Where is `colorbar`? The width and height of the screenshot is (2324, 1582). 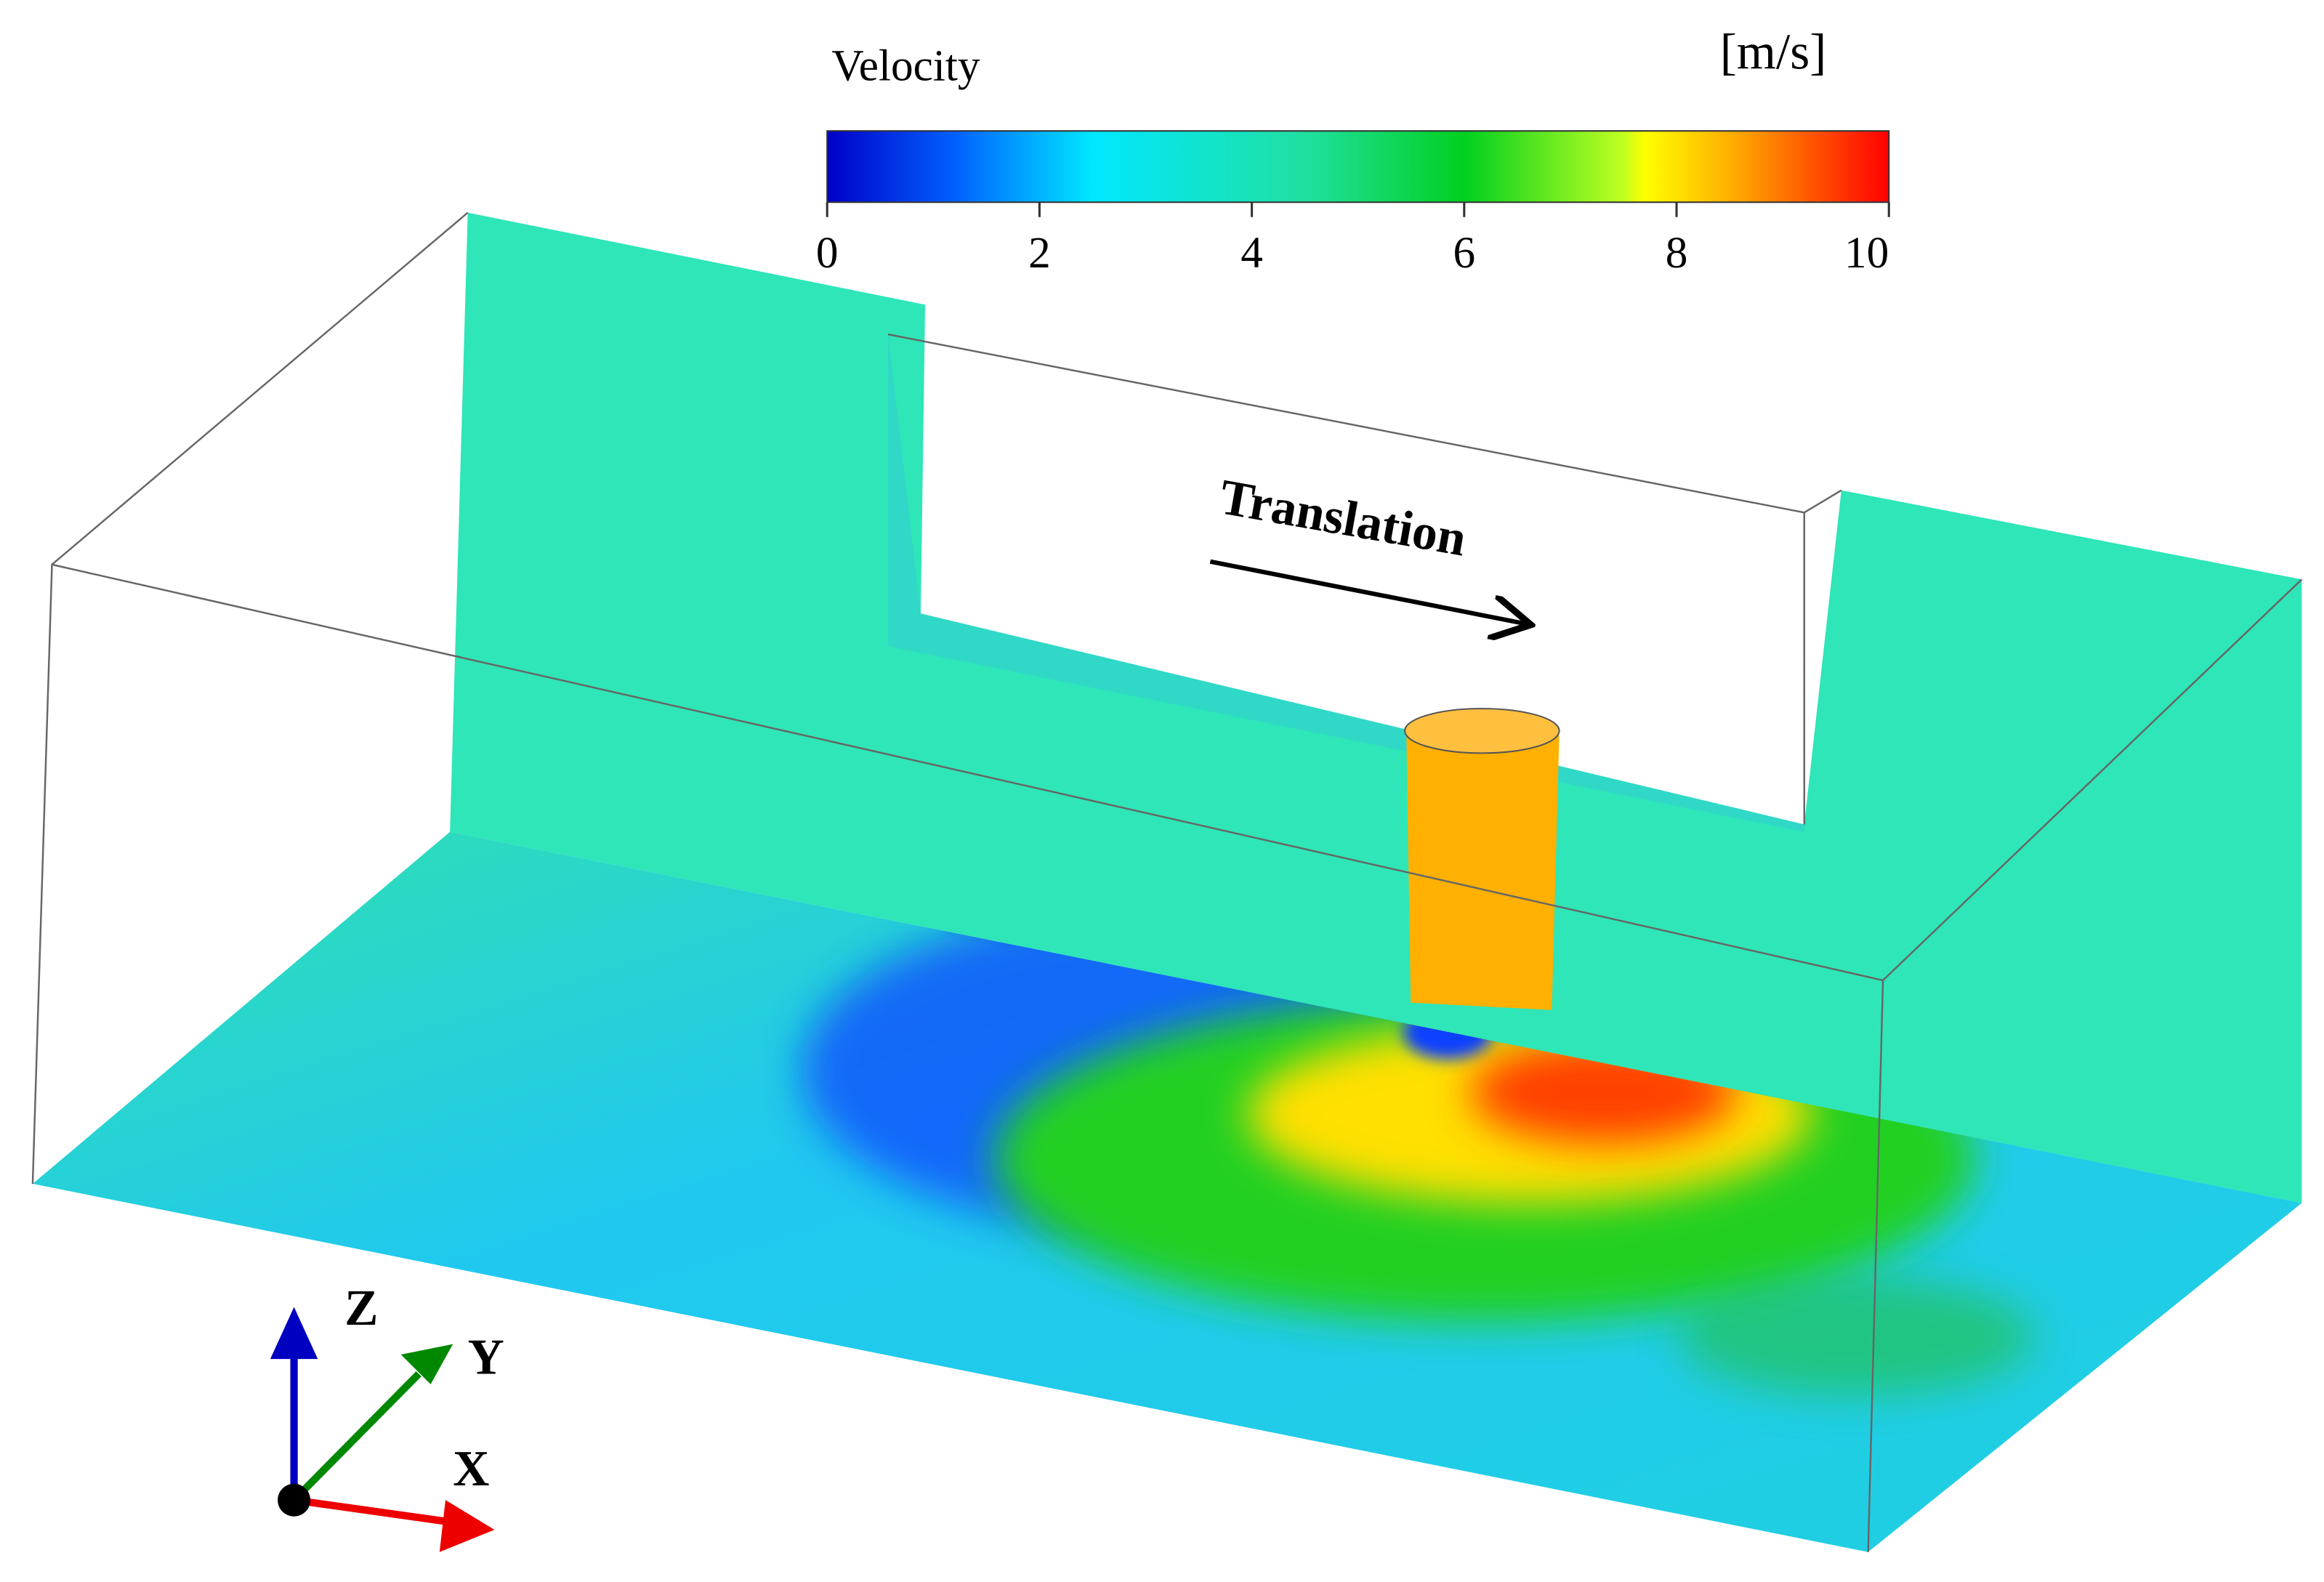 colorbar is located at coordinates (1358, 166).